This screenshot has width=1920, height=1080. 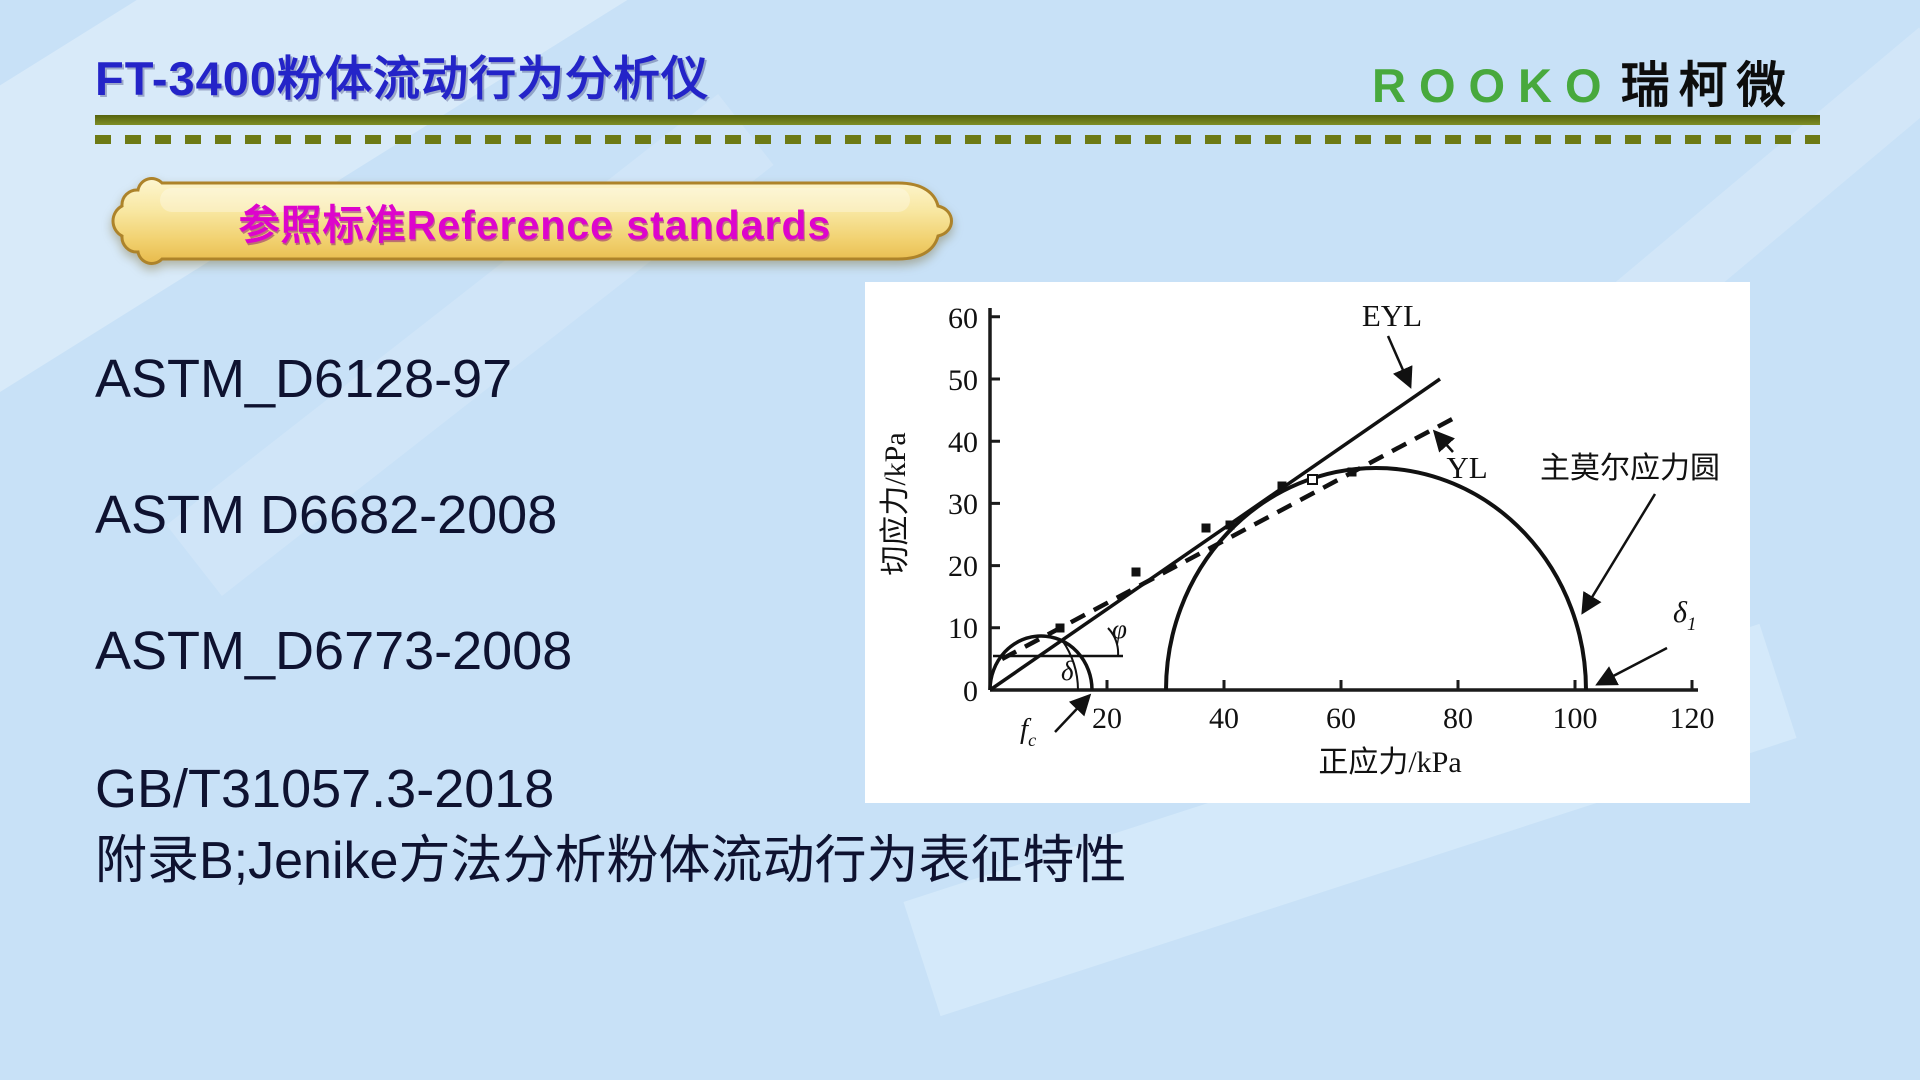 I want to click on phi-angle-label: φ, so click(x=1119, y=629).